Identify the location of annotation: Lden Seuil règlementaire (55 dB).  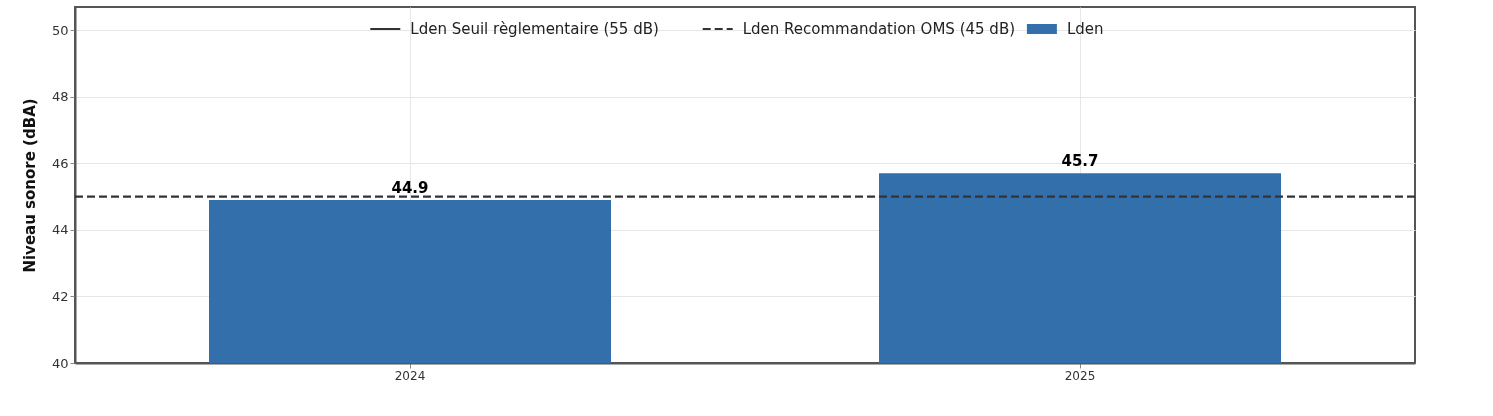
(534, 29).